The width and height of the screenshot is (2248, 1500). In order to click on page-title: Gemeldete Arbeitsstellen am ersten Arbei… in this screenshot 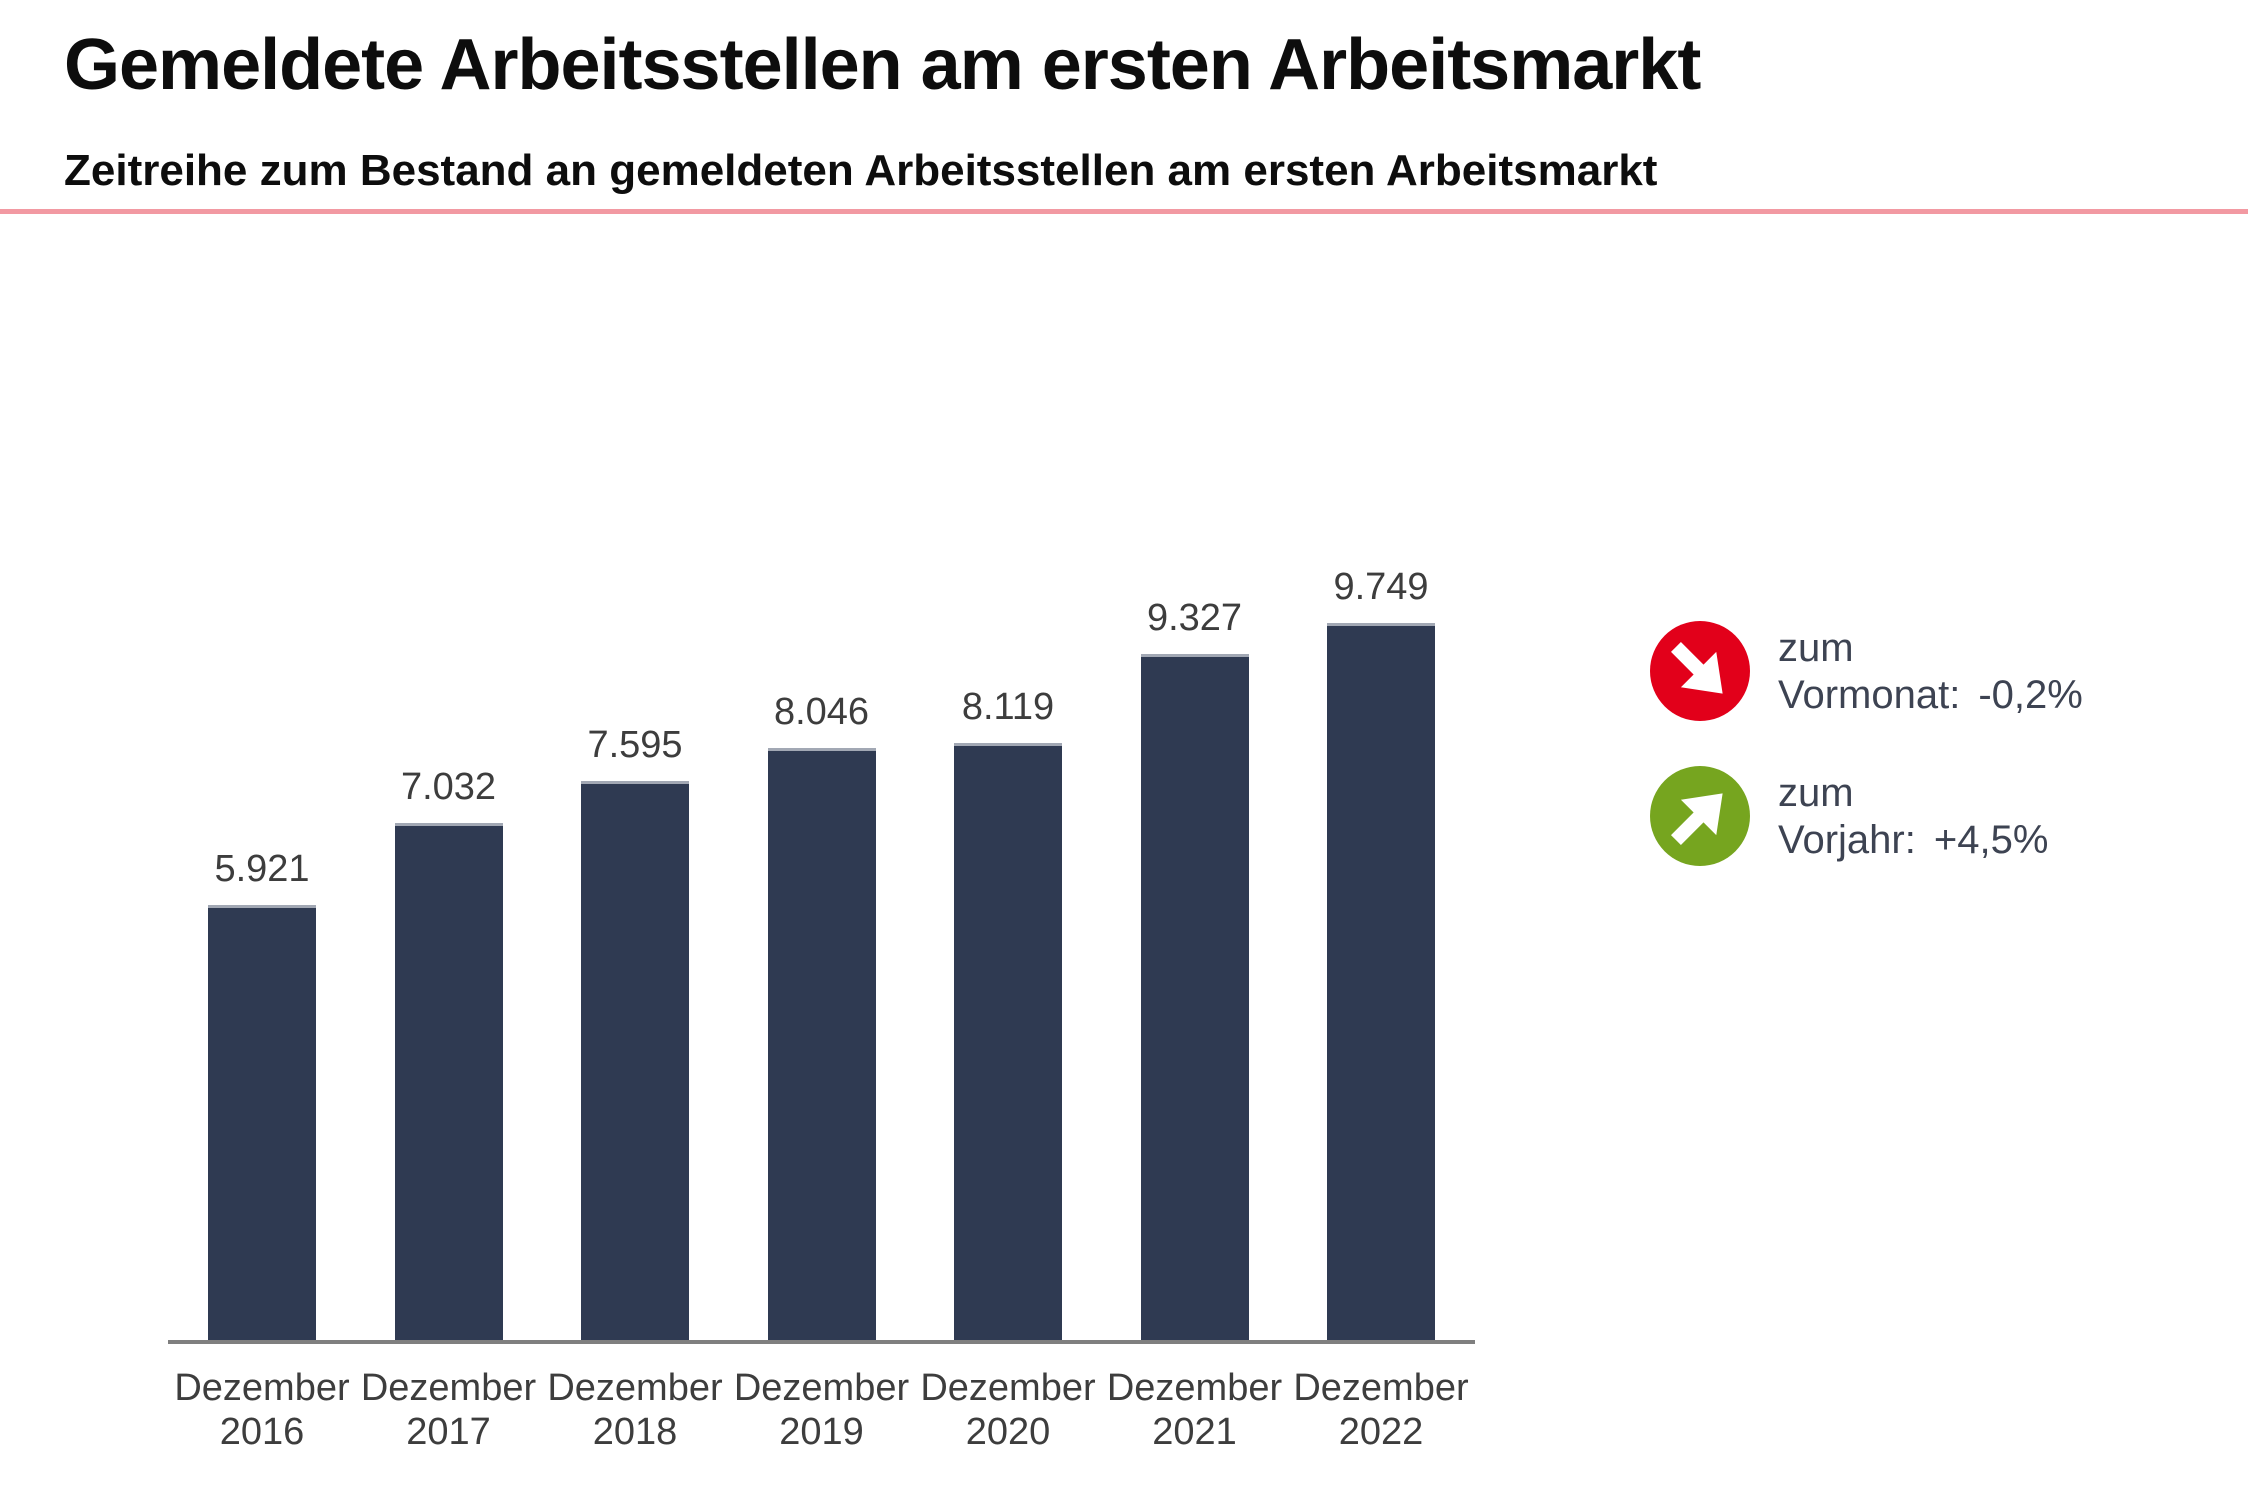, I will do `click(882, 65)`.